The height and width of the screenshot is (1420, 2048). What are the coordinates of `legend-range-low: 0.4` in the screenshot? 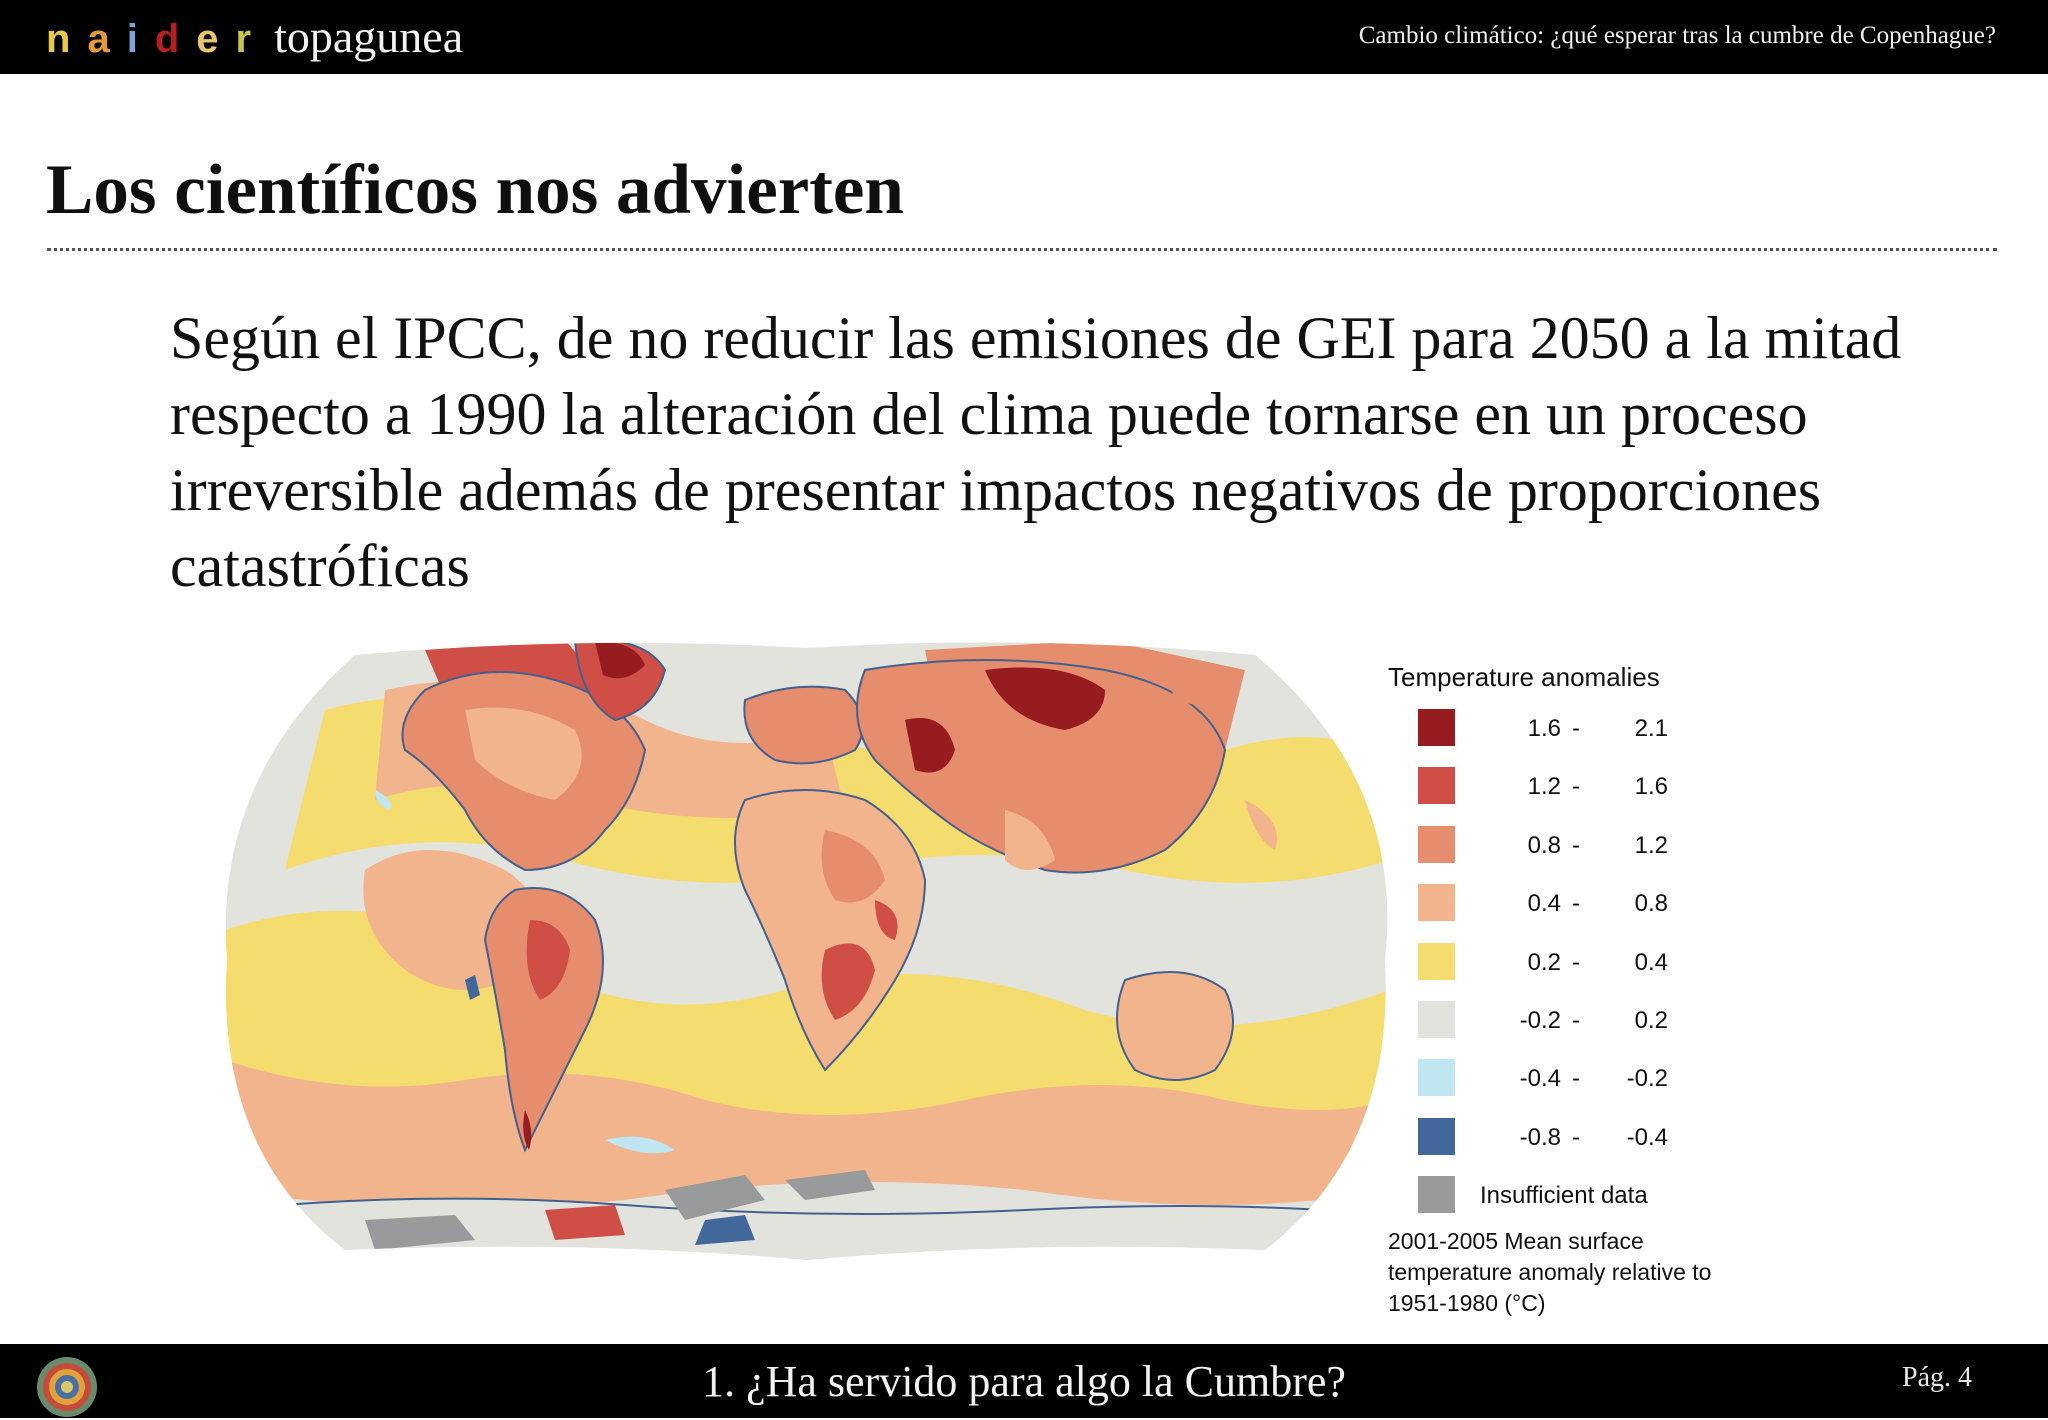 It's located at (1544, 904).